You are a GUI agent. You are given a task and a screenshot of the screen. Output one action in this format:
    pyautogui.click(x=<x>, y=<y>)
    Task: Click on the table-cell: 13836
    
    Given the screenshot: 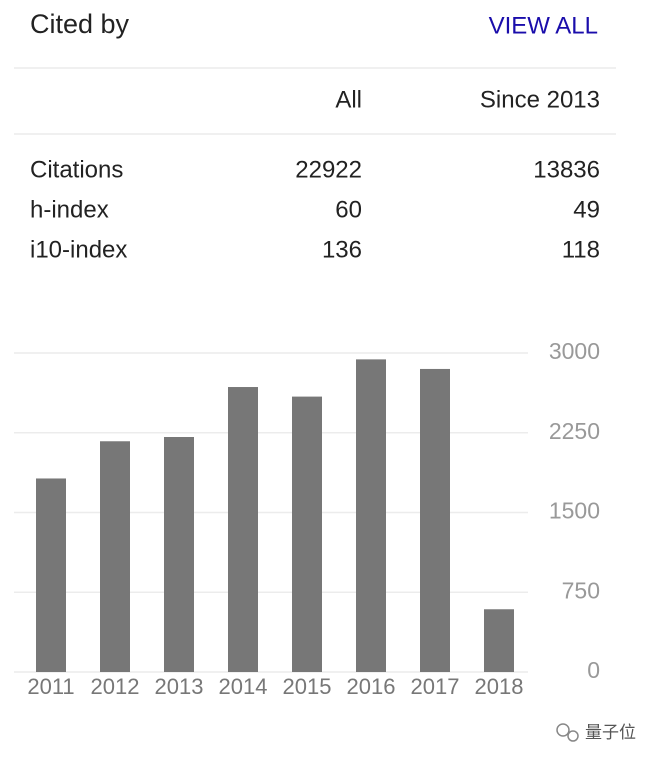 What is the action you would take?
    pyautogui.click(x=566, y=169)
    